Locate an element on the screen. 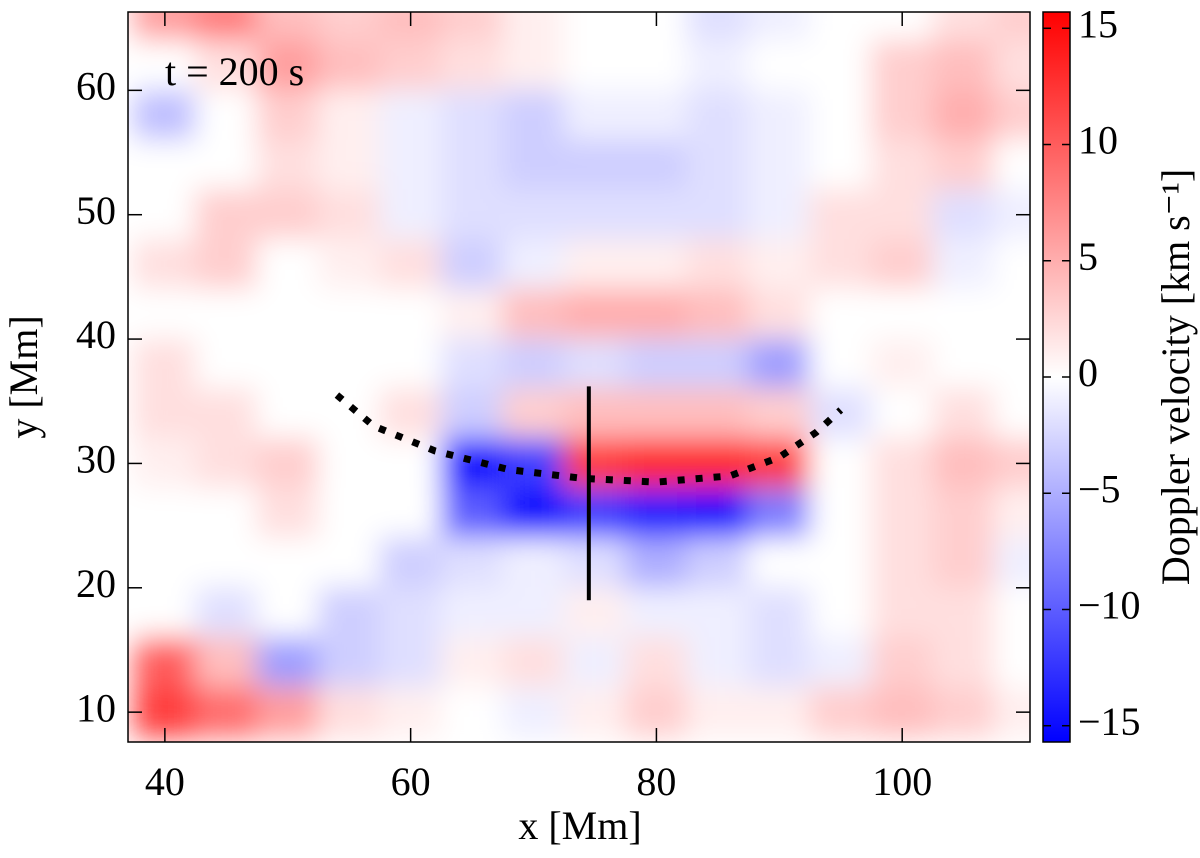  y-axis-title: y [Mm] is located at coordinates (23, 376).